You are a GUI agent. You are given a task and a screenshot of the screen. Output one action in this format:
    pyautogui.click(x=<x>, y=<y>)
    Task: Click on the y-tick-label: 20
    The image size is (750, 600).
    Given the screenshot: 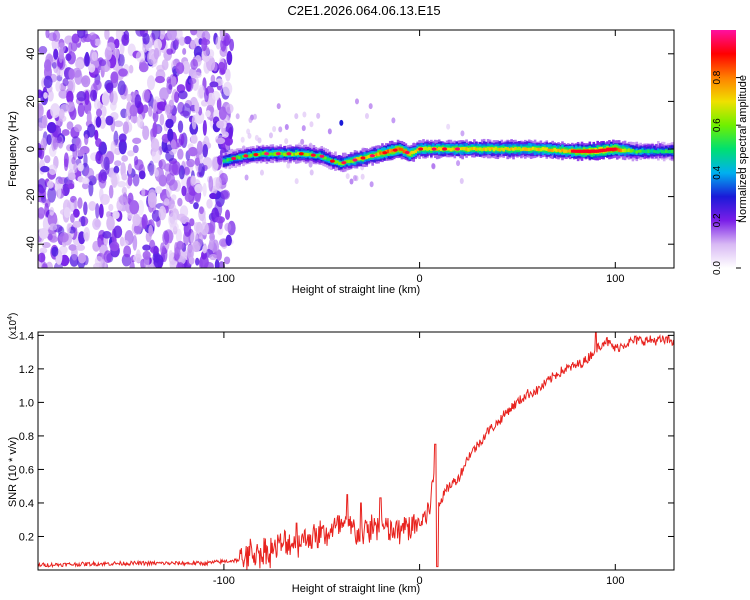 What is the action you would take?
    pyautogui.click(x=31, y=101)
    